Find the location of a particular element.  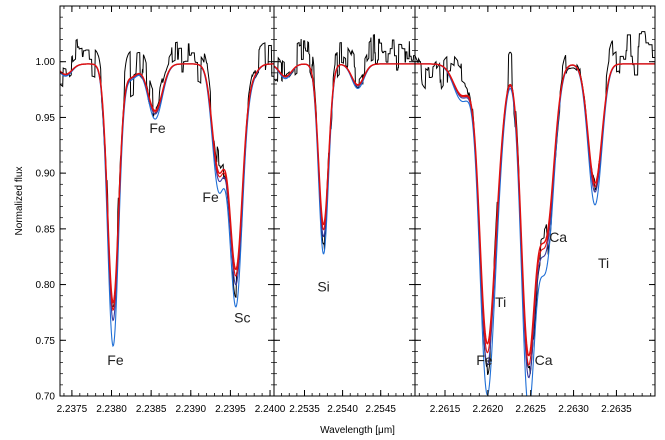

x-tick-label: 2.2630 is located at coordinates (573, 409).